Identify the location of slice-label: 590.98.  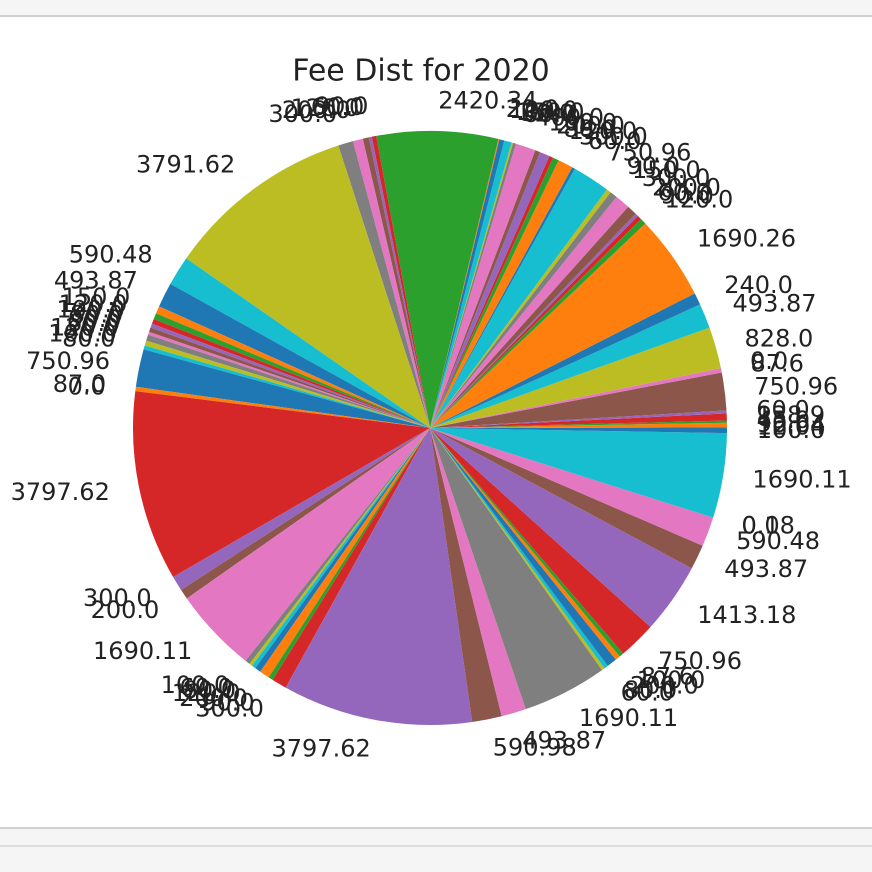
(535, 748).